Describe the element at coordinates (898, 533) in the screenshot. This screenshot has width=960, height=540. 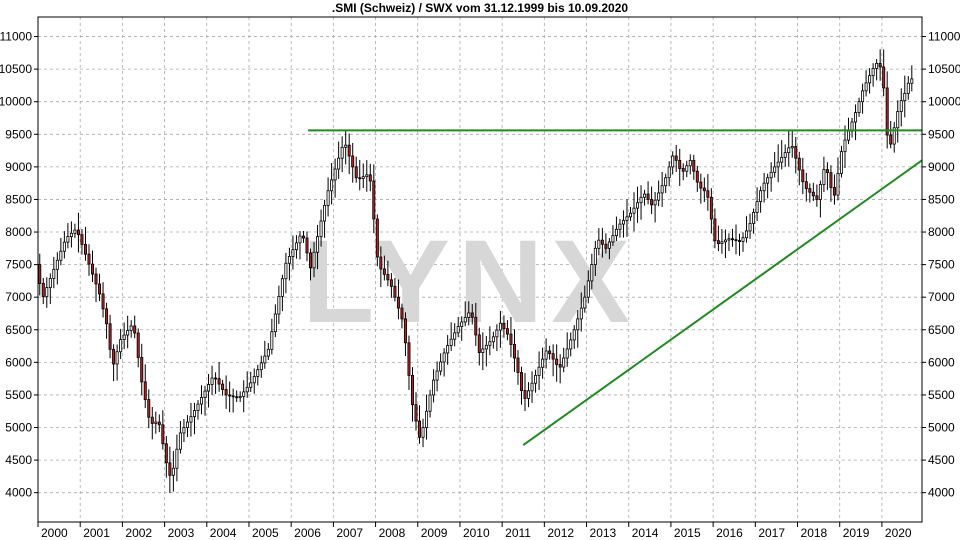
I see `x-tick-label: 2020` at that location.